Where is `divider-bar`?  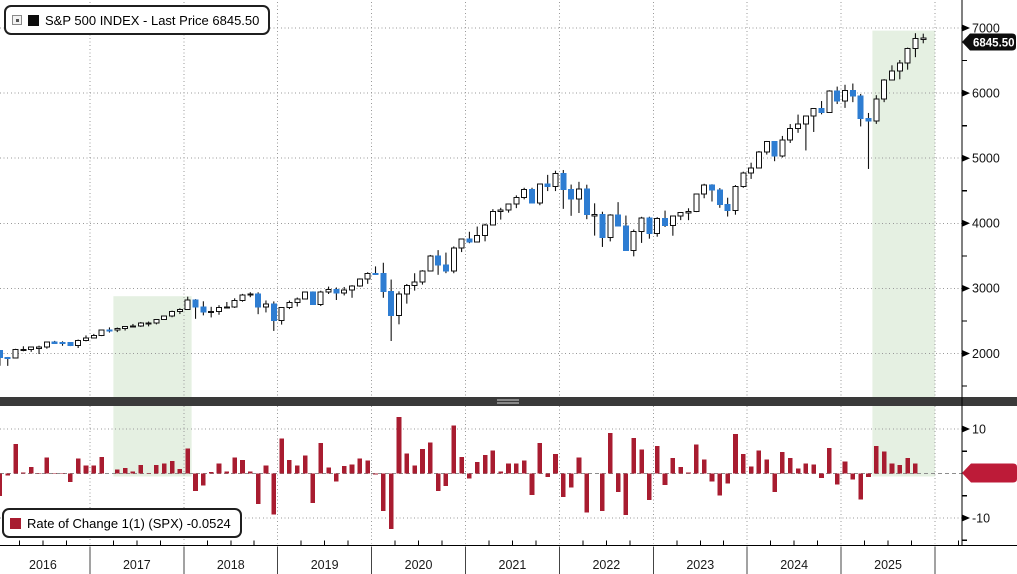
divider-bar is located at coordinates (508, 401).